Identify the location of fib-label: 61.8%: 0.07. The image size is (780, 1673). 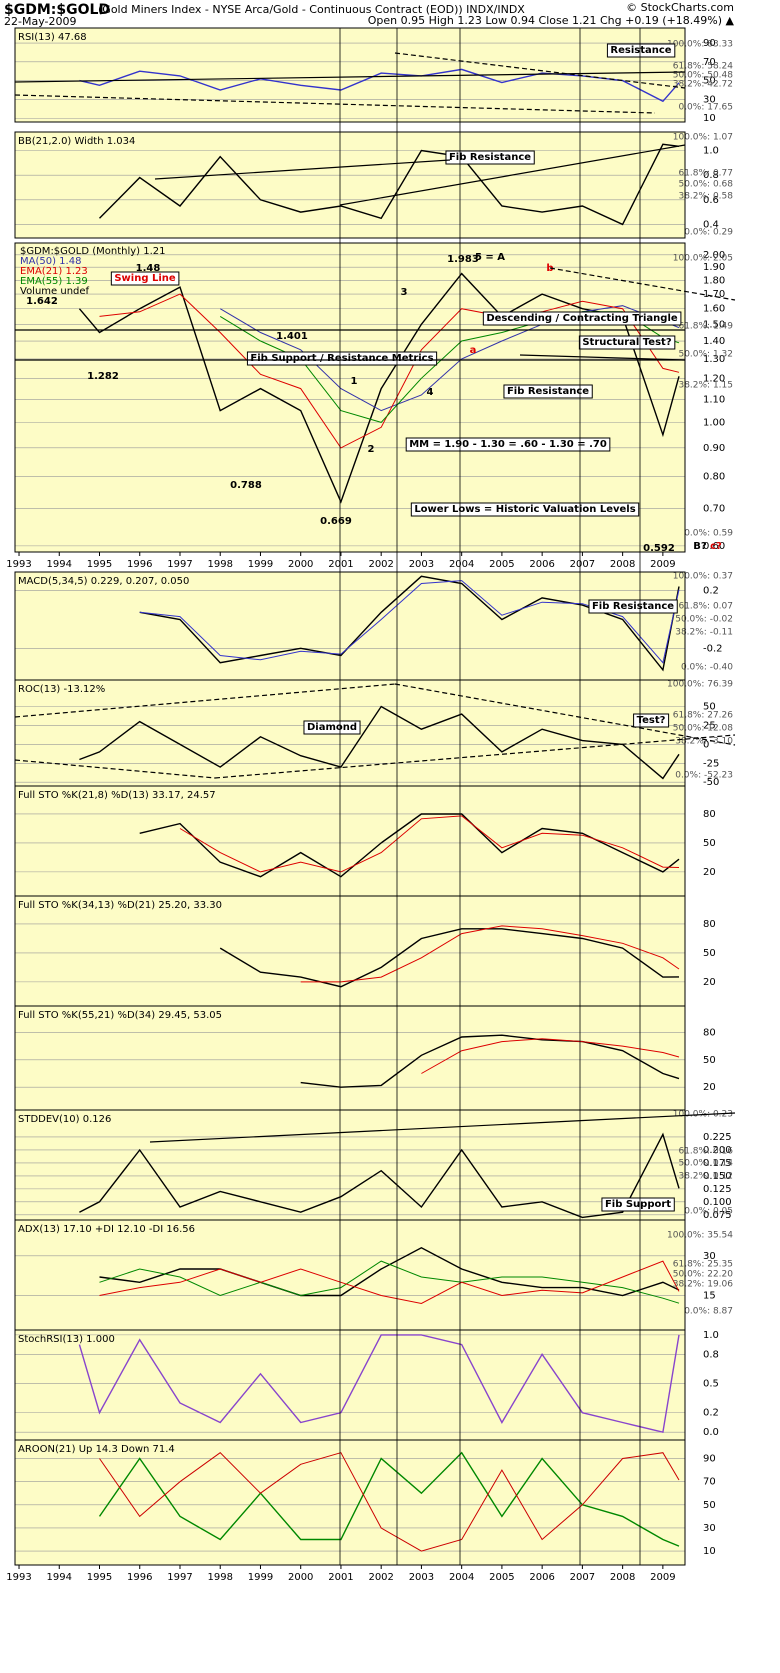
(705, 607).